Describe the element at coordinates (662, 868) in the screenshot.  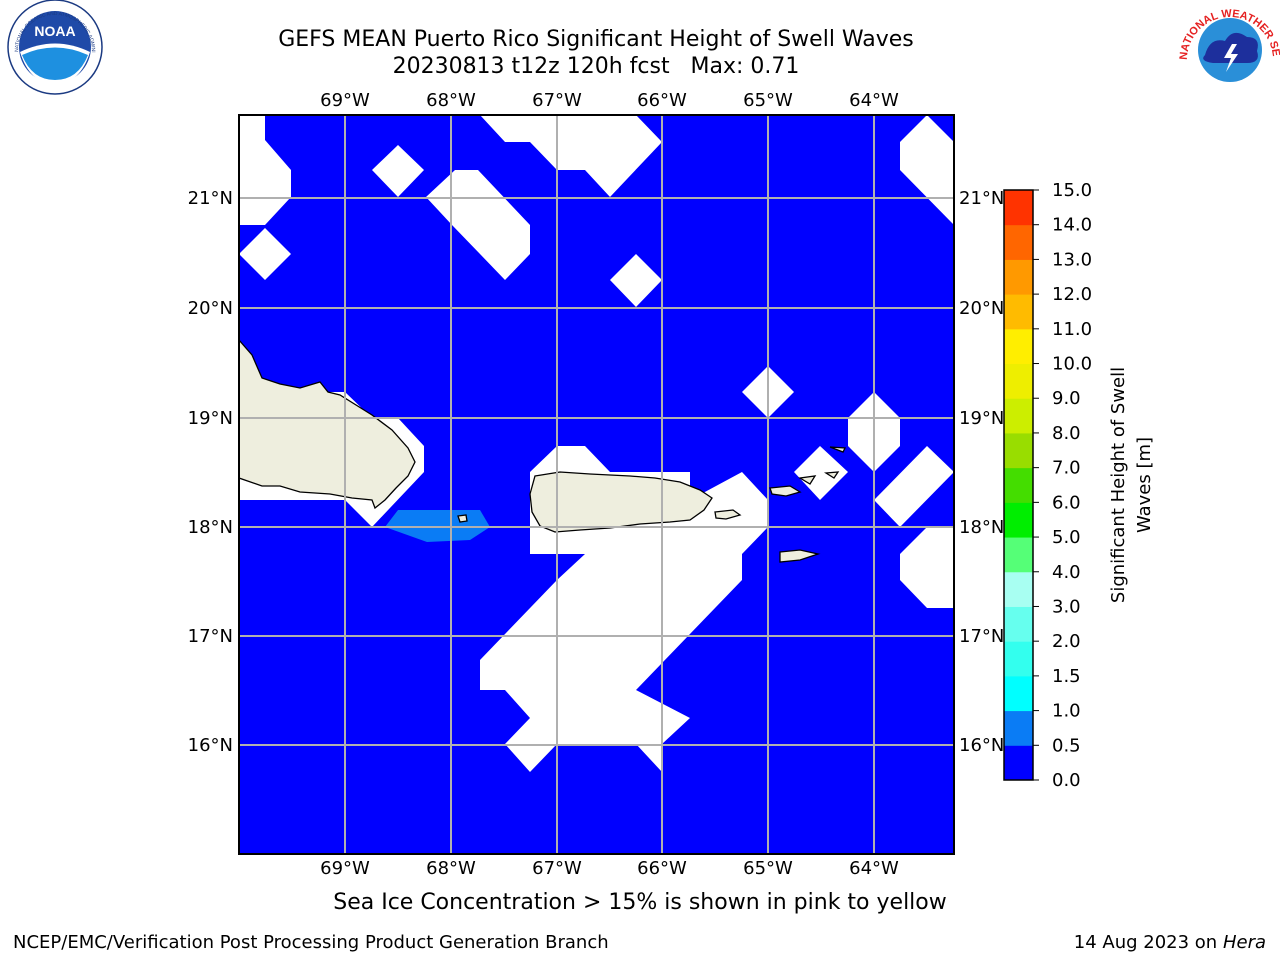
I see `lon-label-bottom: 66°W` at that location.